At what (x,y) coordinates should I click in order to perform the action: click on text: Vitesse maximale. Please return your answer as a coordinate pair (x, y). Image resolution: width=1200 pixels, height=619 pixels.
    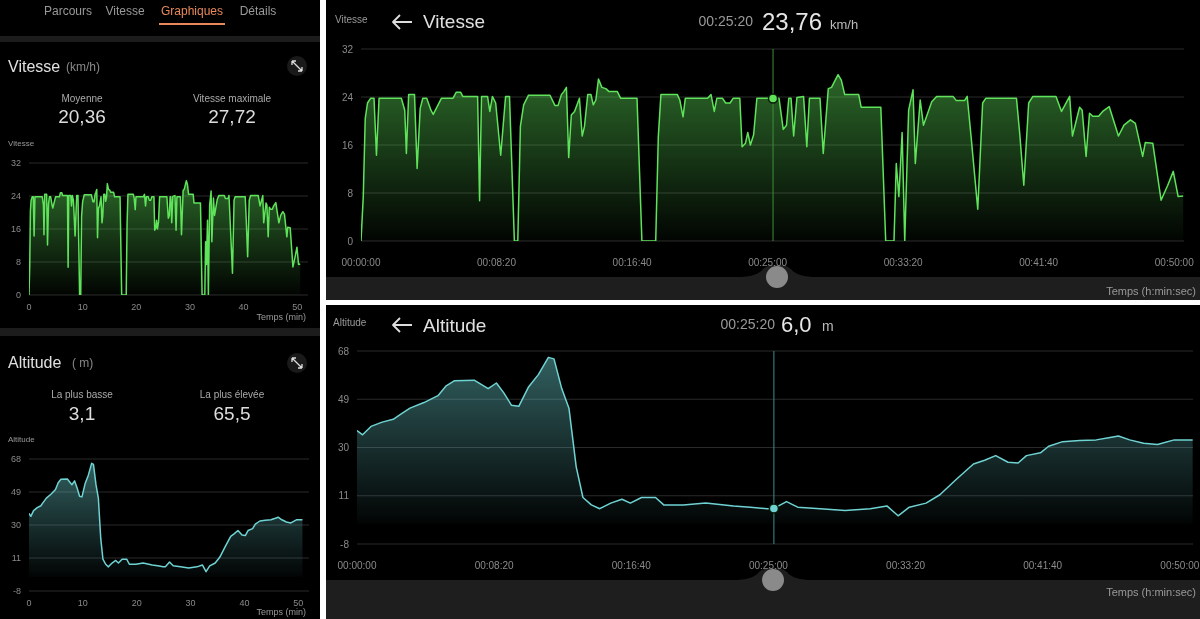
    Looking at the image, I should click on (232, 98).